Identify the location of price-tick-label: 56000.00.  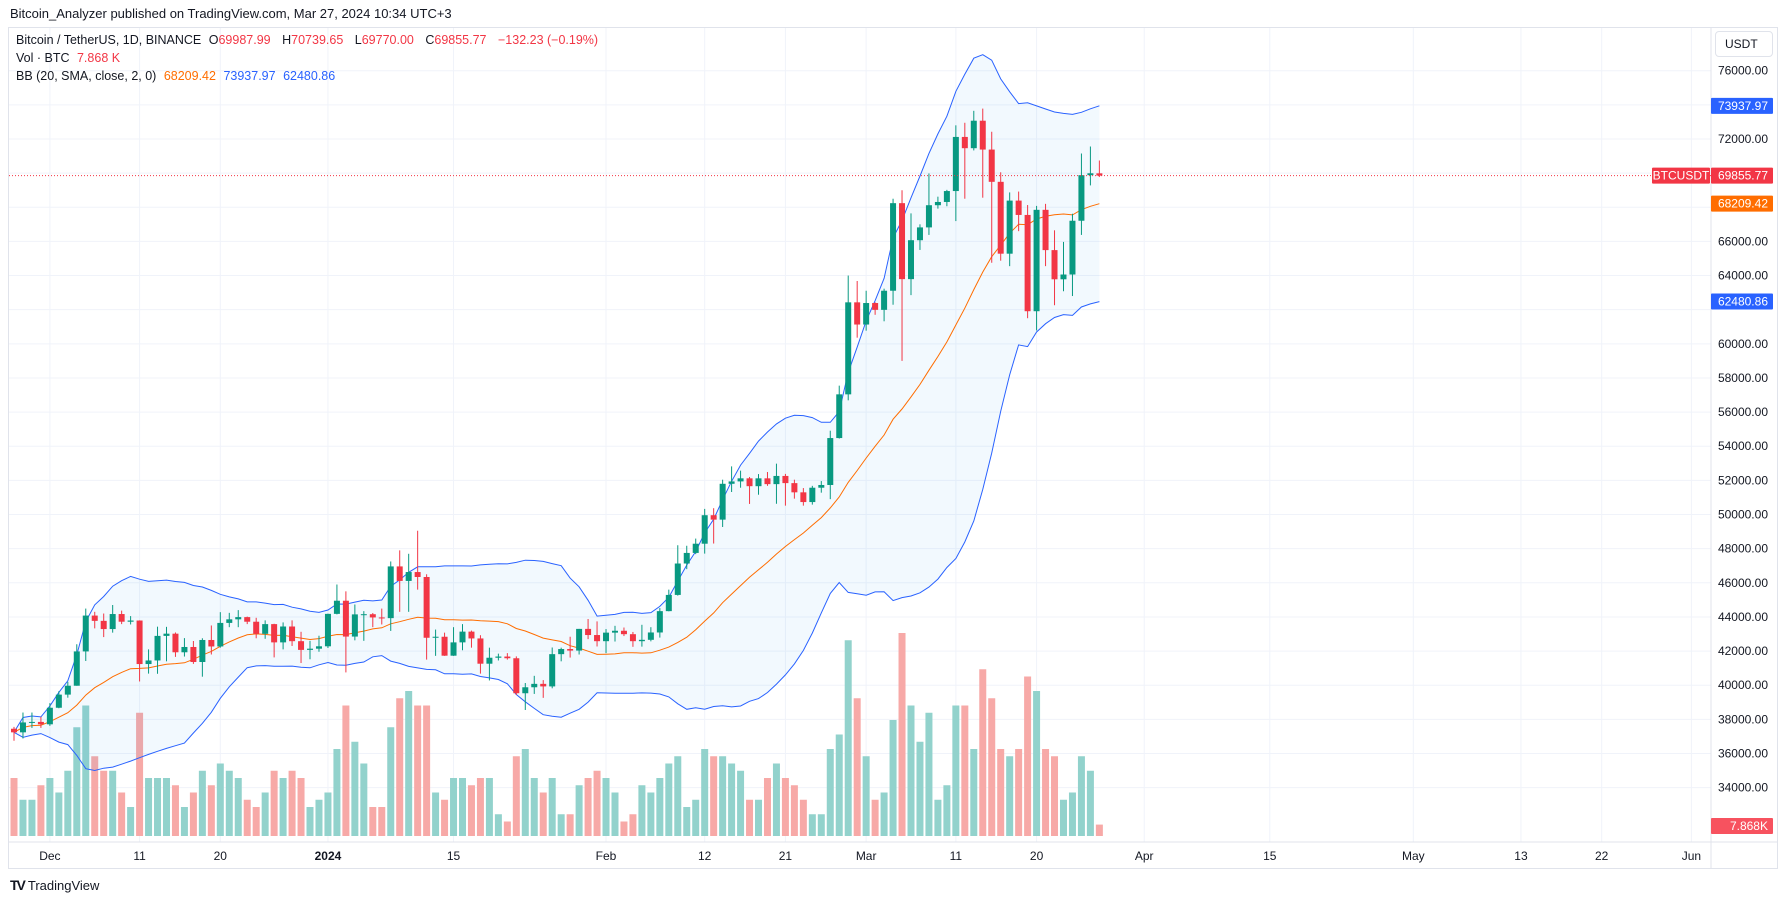
(1743, 412).